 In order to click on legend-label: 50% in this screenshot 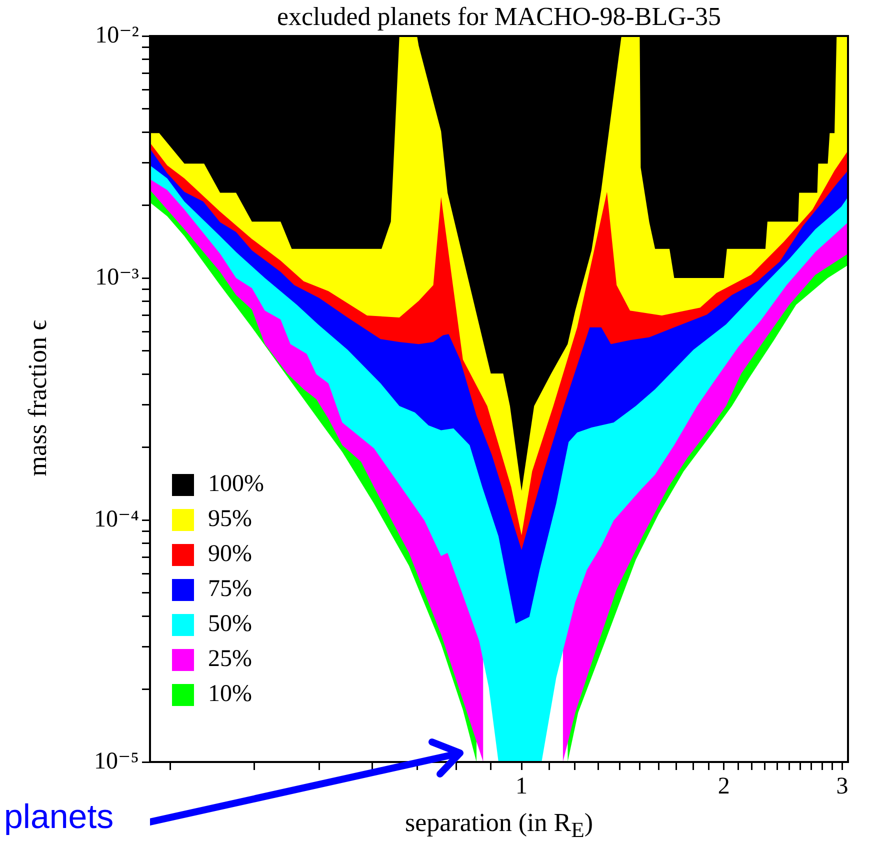, I will do `click(230, 624)`.